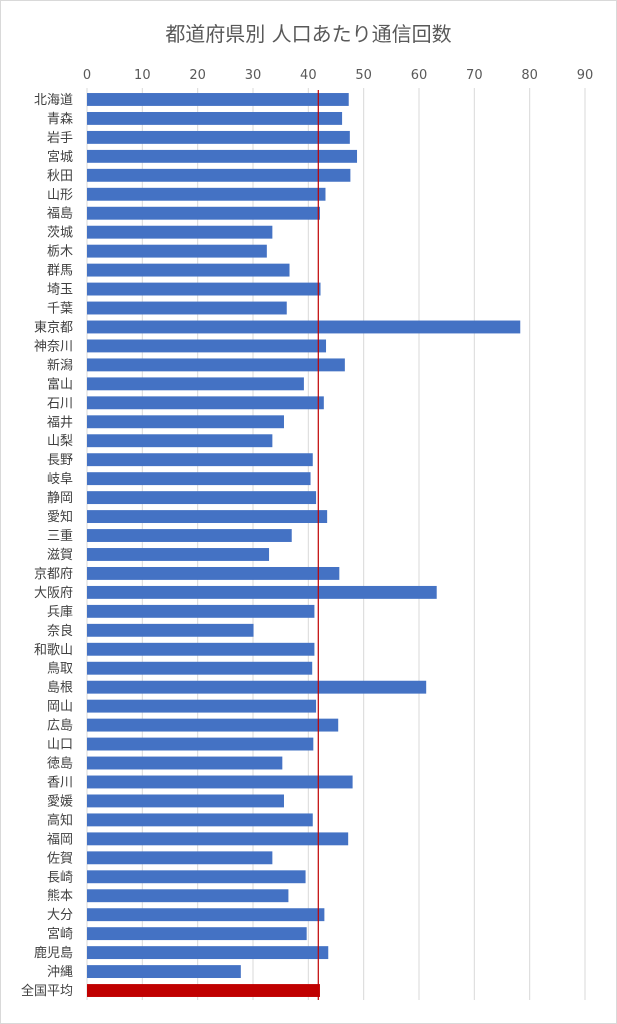 The width and height of the screenshot is (617, 1024). I want to click on category-label: 千葉, so click(60, 309).